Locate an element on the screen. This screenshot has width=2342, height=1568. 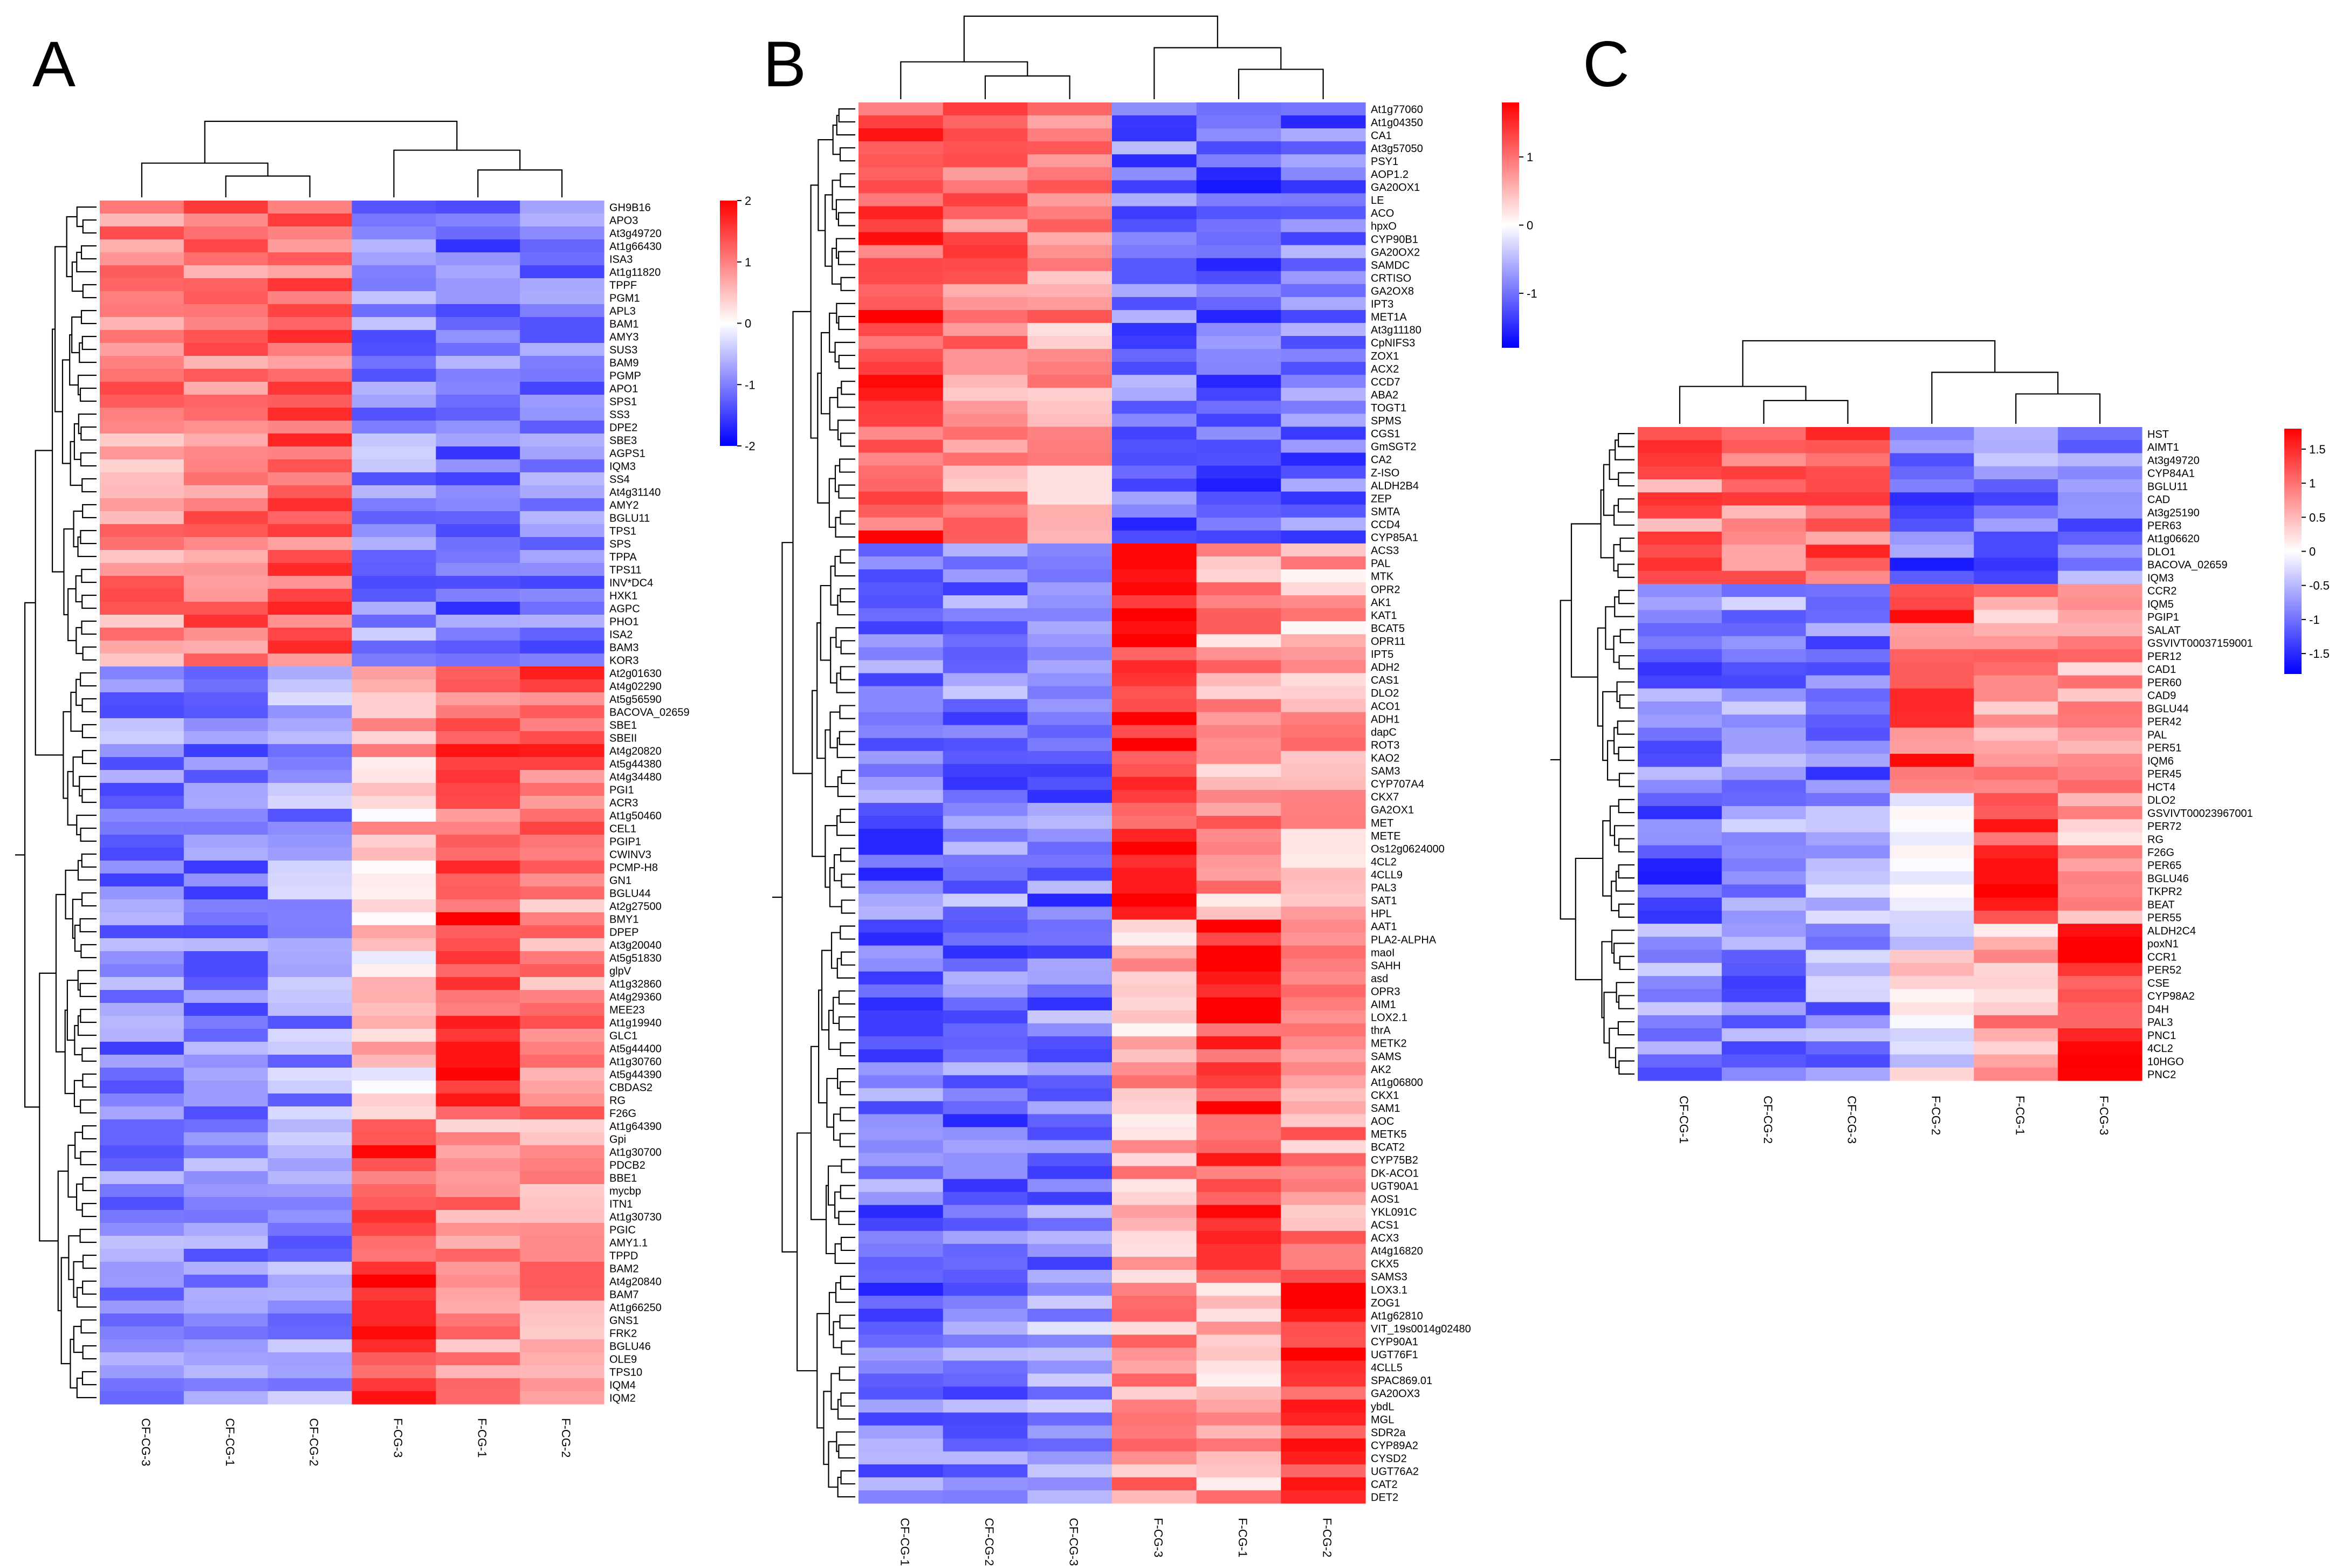
row-label: ZOG1 is located at coordinates (1385, 1303).